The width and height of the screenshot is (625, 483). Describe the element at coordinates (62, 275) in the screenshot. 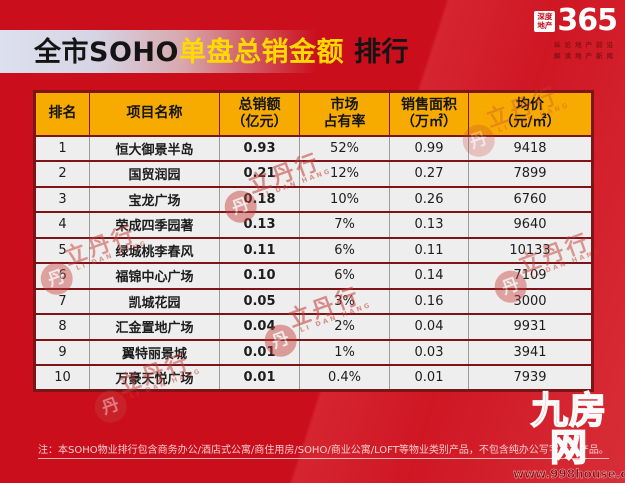

I see `rank-cell: 6` at that location.